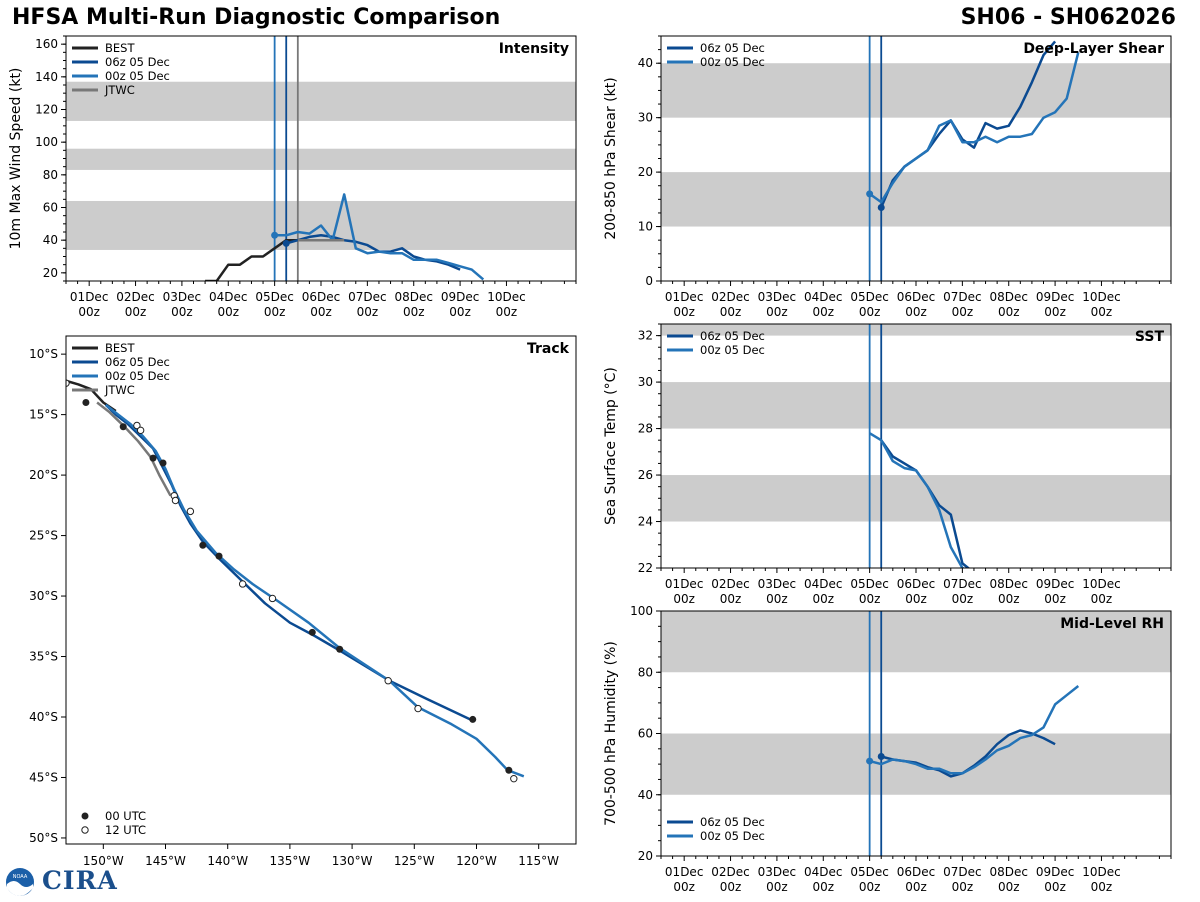 This screenshot has height=902, width=1200. Describe the element at coordinates (732, 350) in the screenshot. I see `sst-legend-label-00z-05-dec: 00z 05 Dec` at that location.